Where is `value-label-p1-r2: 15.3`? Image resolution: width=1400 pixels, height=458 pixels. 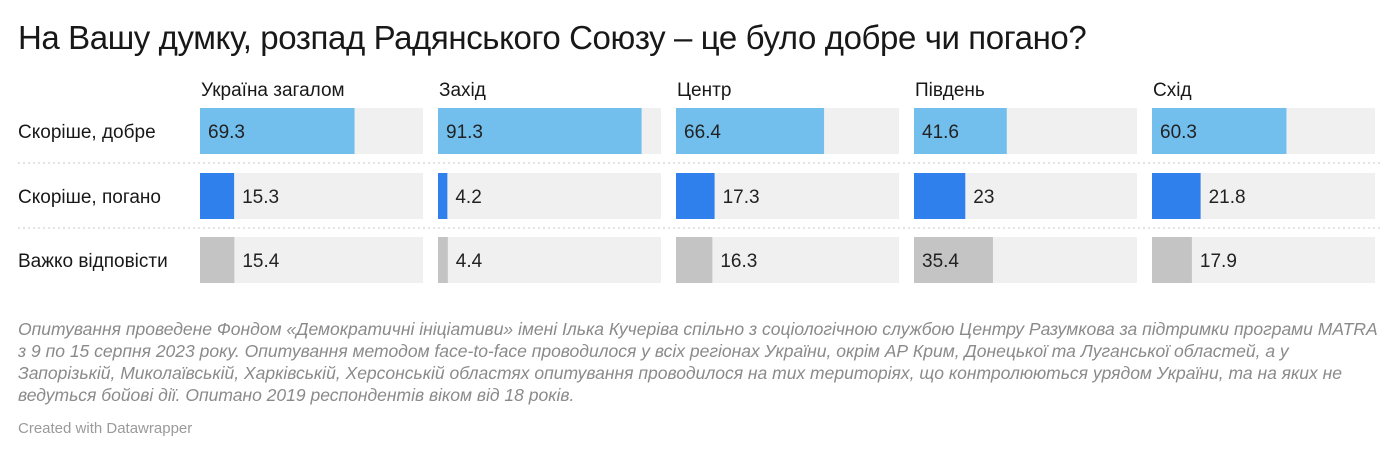 value-label-p1-r2: 15.3 is located at coordinates (260, 197).